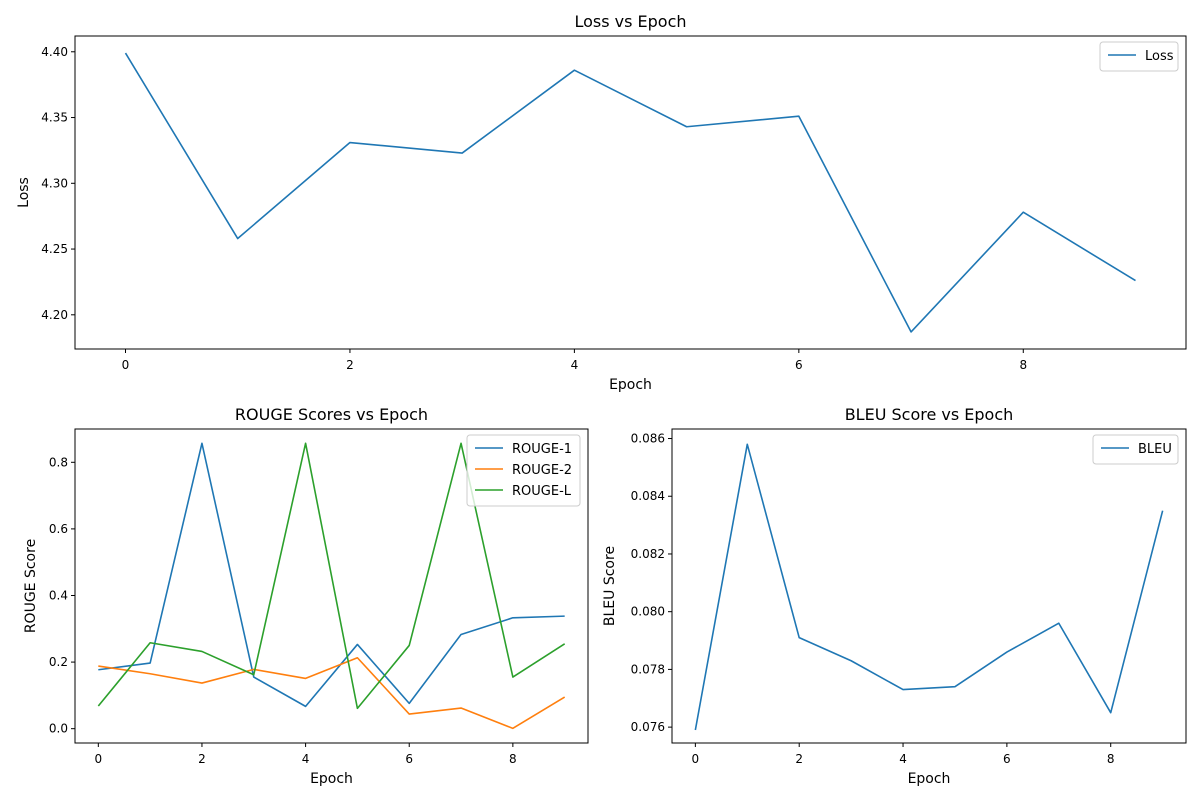 The height and width of the screenshot is (800, 1200). I want to click on y-tick-label: 4.30, so click(54, 183).